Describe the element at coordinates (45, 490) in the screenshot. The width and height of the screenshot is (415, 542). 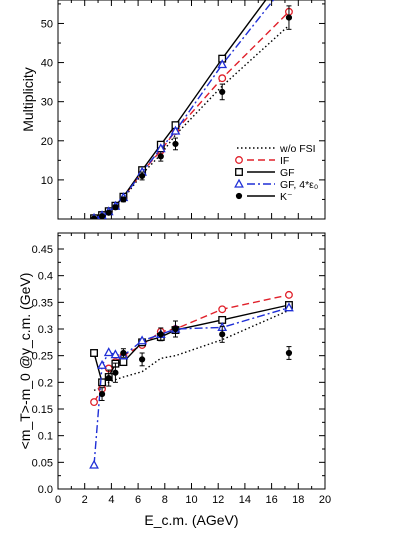
I see `y-tick-label: 0.0` at that location.